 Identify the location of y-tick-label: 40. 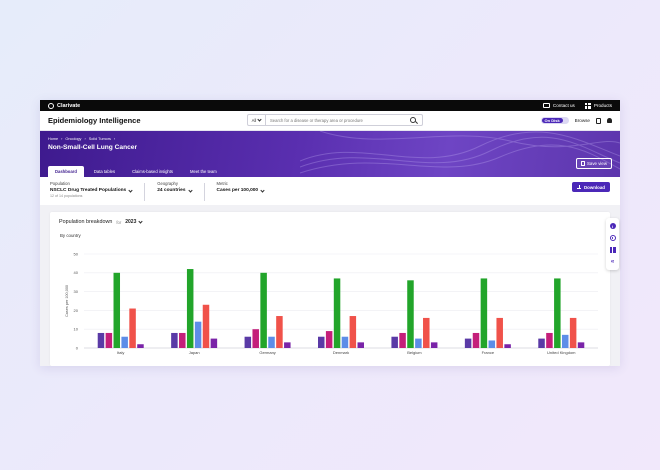
(76, 272).